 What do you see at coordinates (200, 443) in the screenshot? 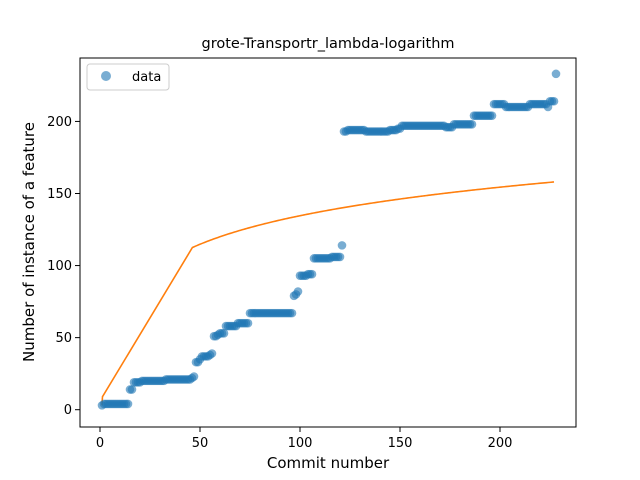
I see `x-tick-label: 50` at bounding box center [200, 443].